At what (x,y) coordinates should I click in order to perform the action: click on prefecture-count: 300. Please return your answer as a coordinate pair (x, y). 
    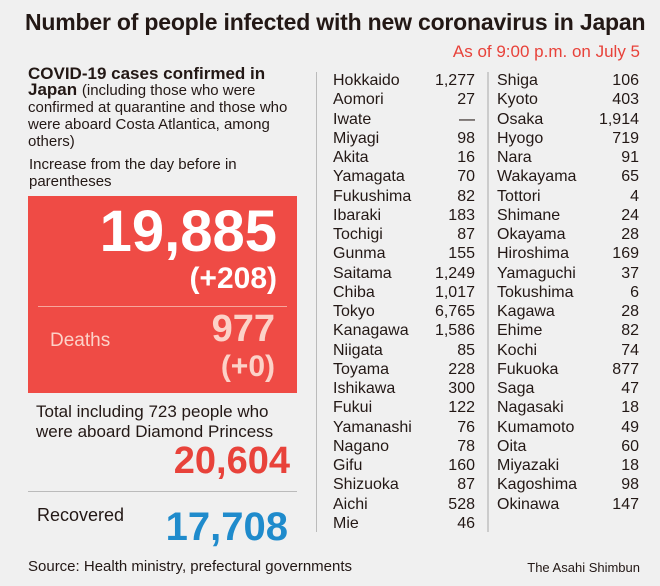
    Looking at the image, I should click on (461, 388).